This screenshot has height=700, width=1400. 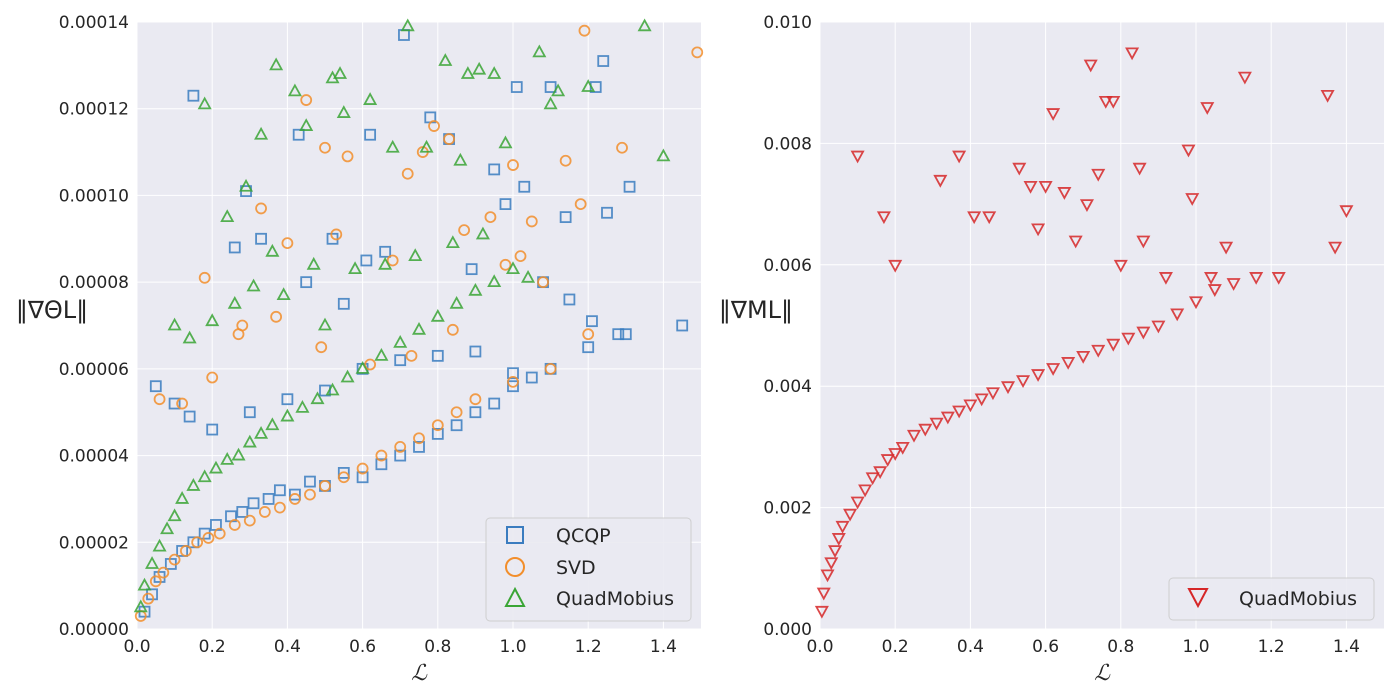 What do you see at coordinates (399, 647) in the screenshot?
I see `left-x-tick-labels: 0.0 0.2 0.4 0.6 0.8 1.0 1.2 1.4` at bounding box center [399, 647].